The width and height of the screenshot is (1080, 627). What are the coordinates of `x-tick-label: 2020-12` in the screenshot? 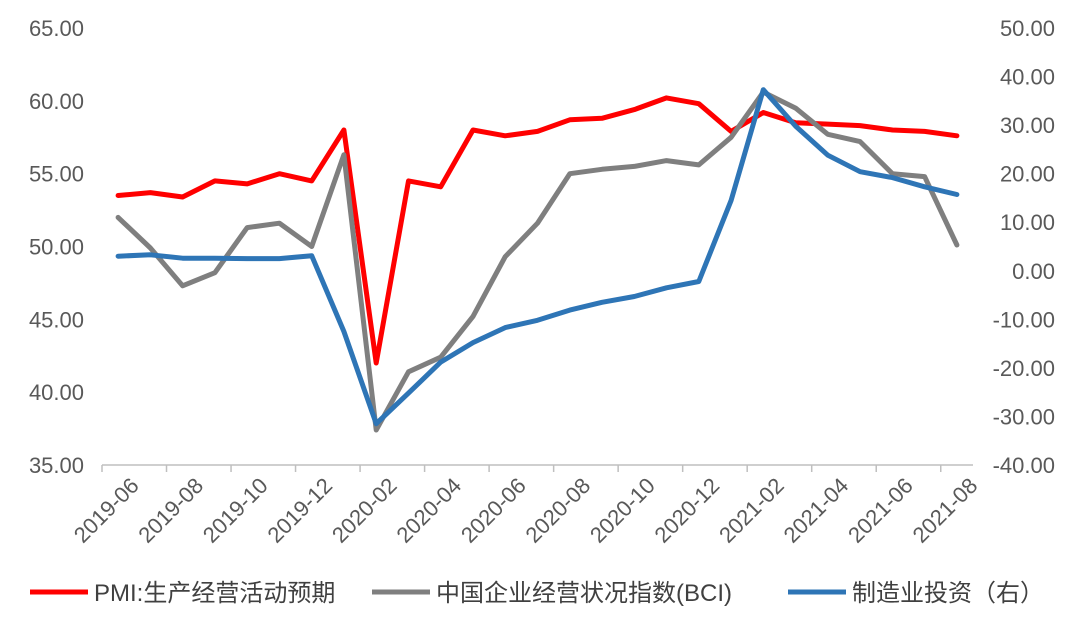 It's located at (687, 510).